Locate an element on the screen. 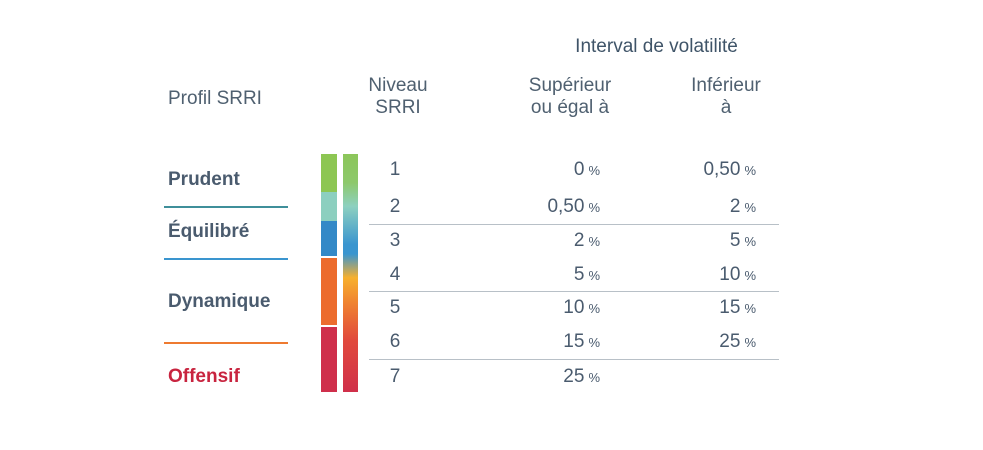 Image resolution: width=983 pixels, height=450 pixels. separator-equilibre is located at coordinates (226, 259).